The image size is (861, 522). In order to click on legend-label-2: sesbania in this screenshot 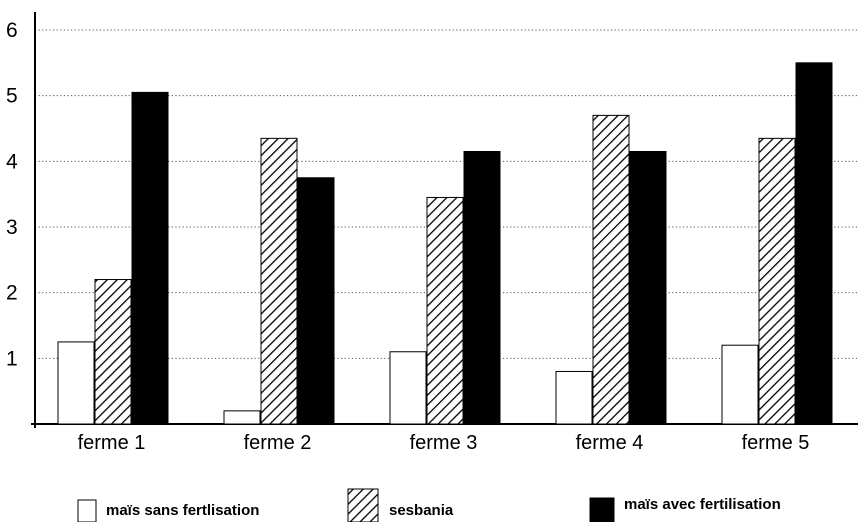, I will do `click(421, 510)`.